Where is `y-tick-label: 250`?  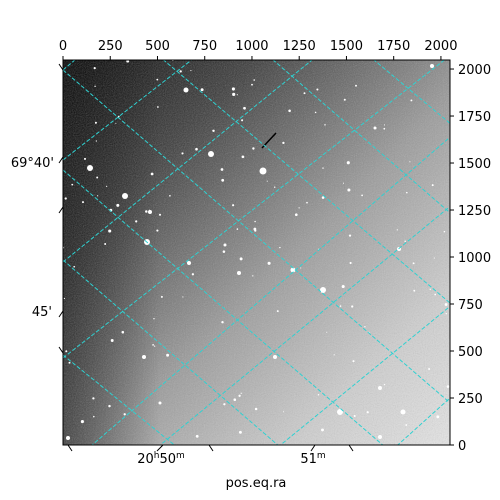
y-tick-label: 250 is located at coordinates (470, 399).